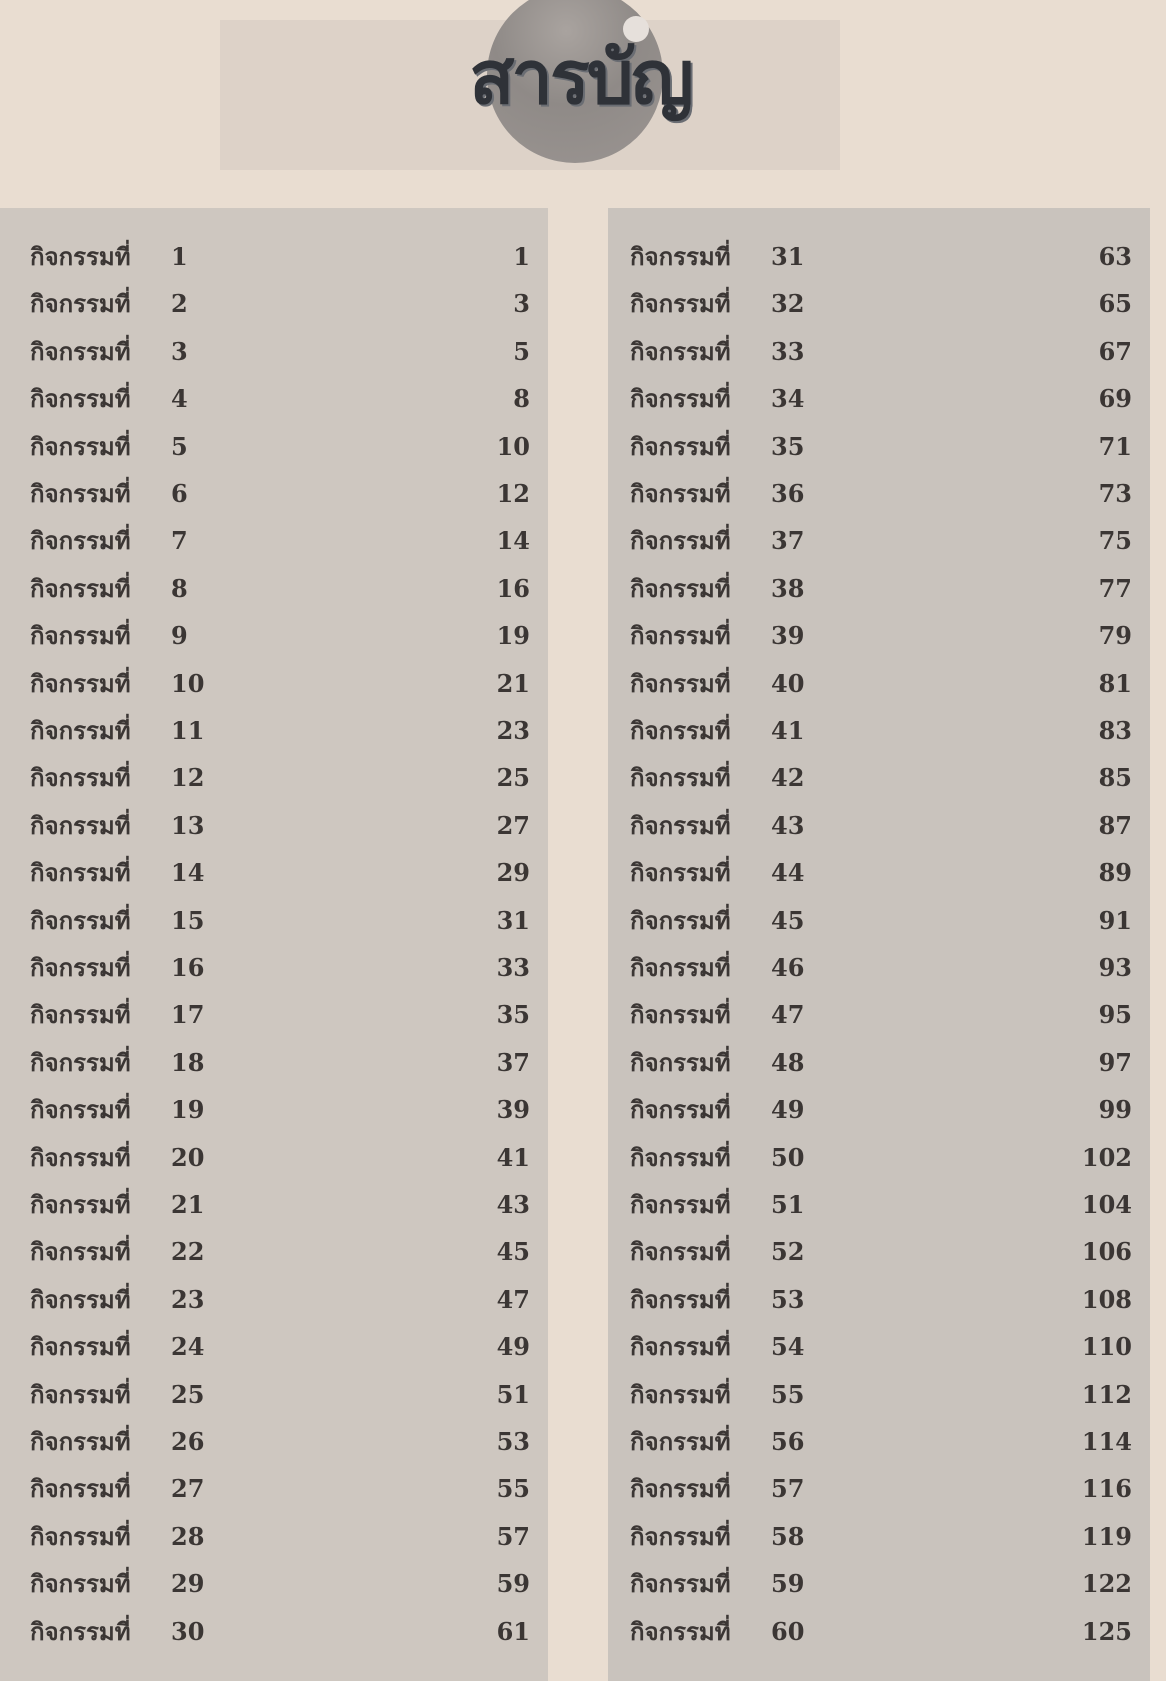 This screenshot has width=1166, height=1681. What do you see at coordinates (188, 683) in the screenshot?
I see `entry-number: 10` at bounding box center [188, 683].